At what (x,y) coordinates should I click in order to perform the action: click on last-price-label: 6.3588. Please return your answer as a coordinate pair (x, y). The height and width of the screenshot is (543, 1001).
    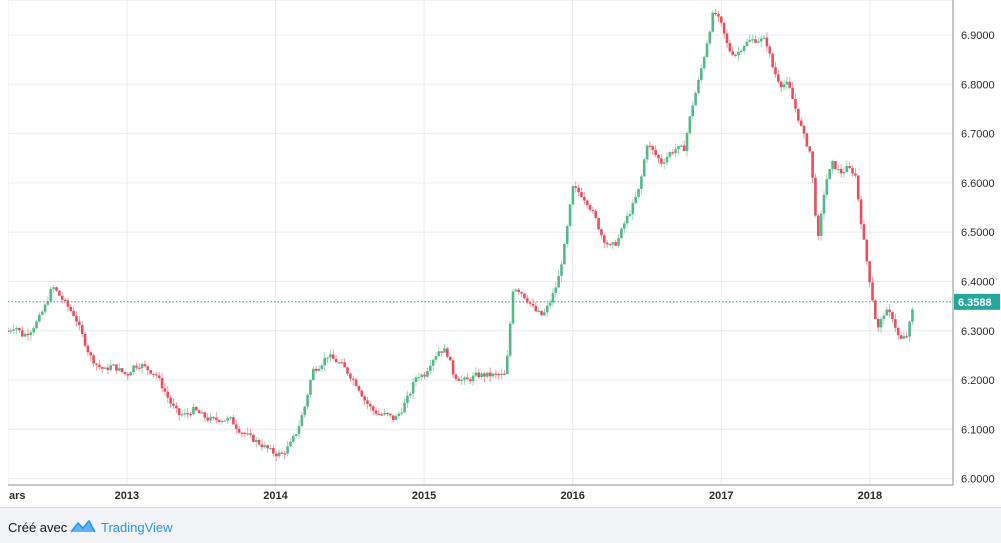
    Looking at the image, I should click on (975, 303).